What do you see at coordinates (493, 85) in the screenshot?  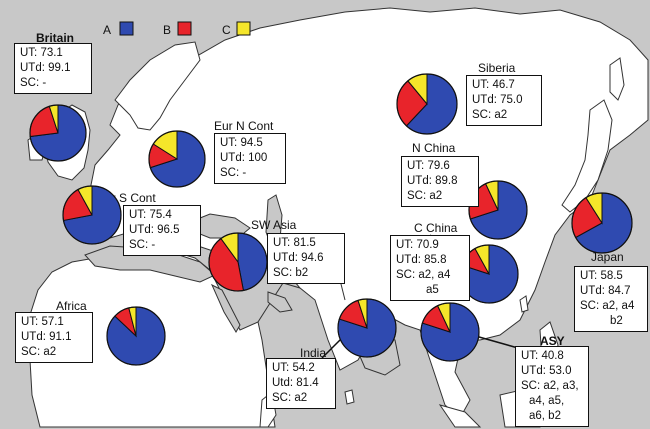 I see `info-ut: UT: 46.7` at bounding box center [493, 85].